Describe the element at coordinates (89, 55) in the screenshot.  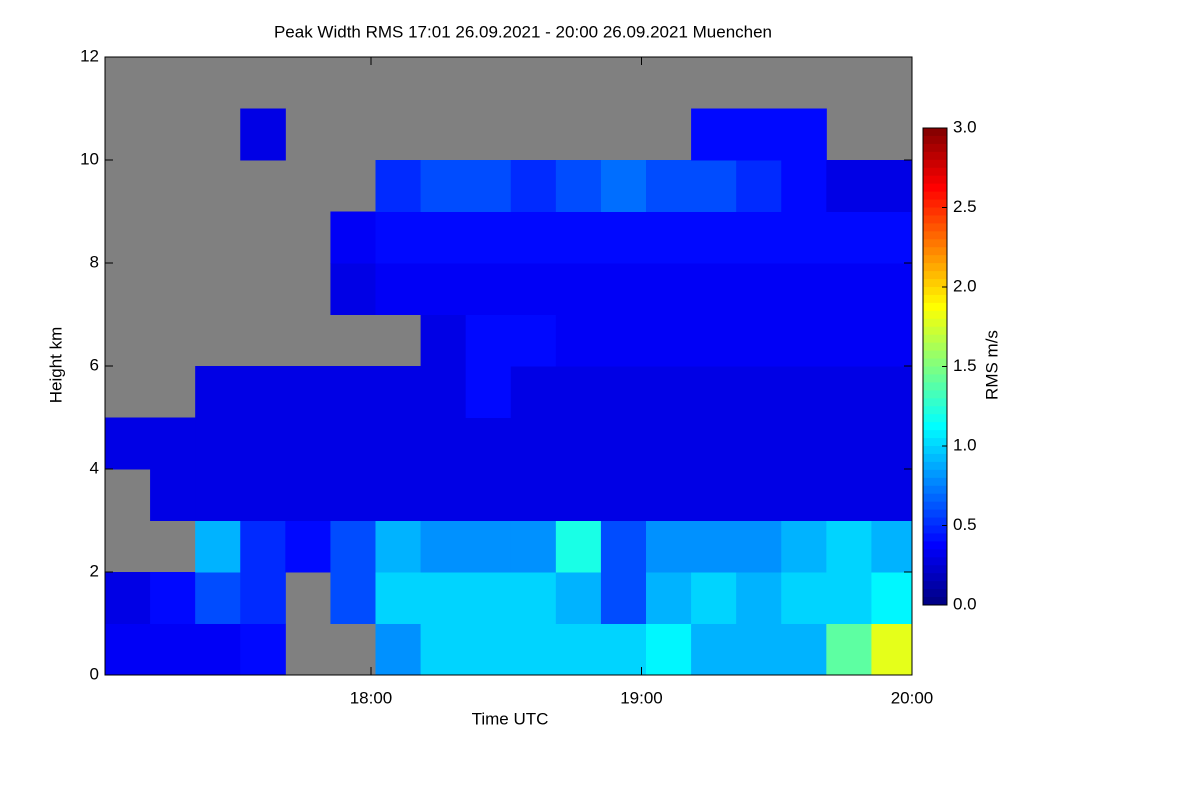
I see `y-tick-label: 12` at that location.